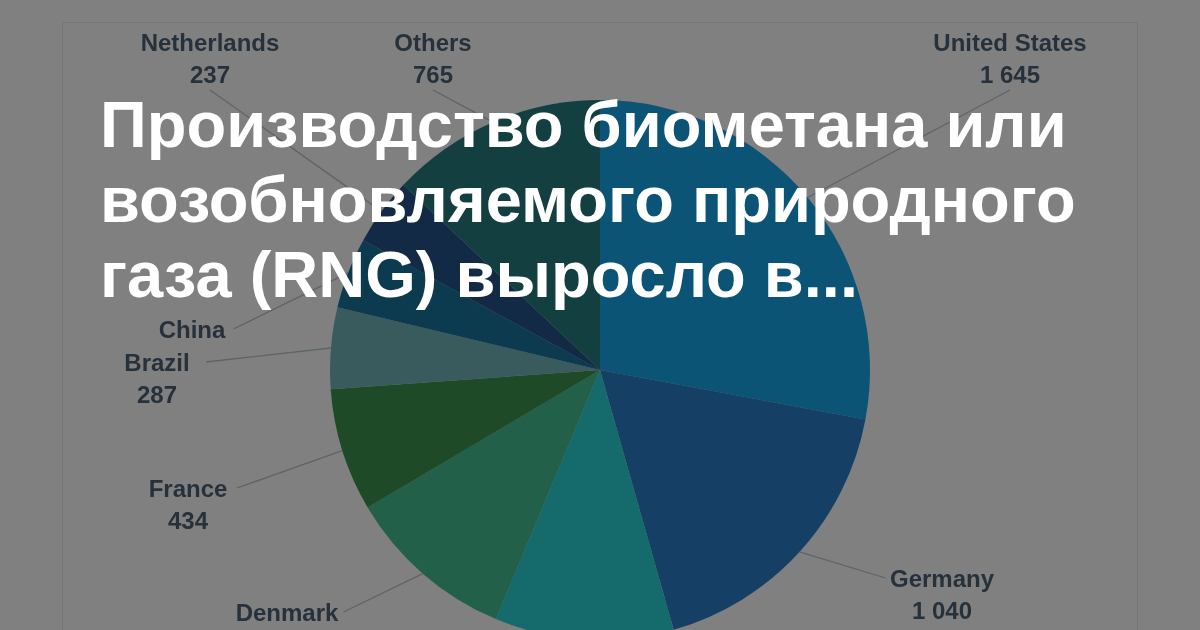 The width and height of the screenshot is (1200, 630). I want to click on slice-label: France, so click(188, 488).